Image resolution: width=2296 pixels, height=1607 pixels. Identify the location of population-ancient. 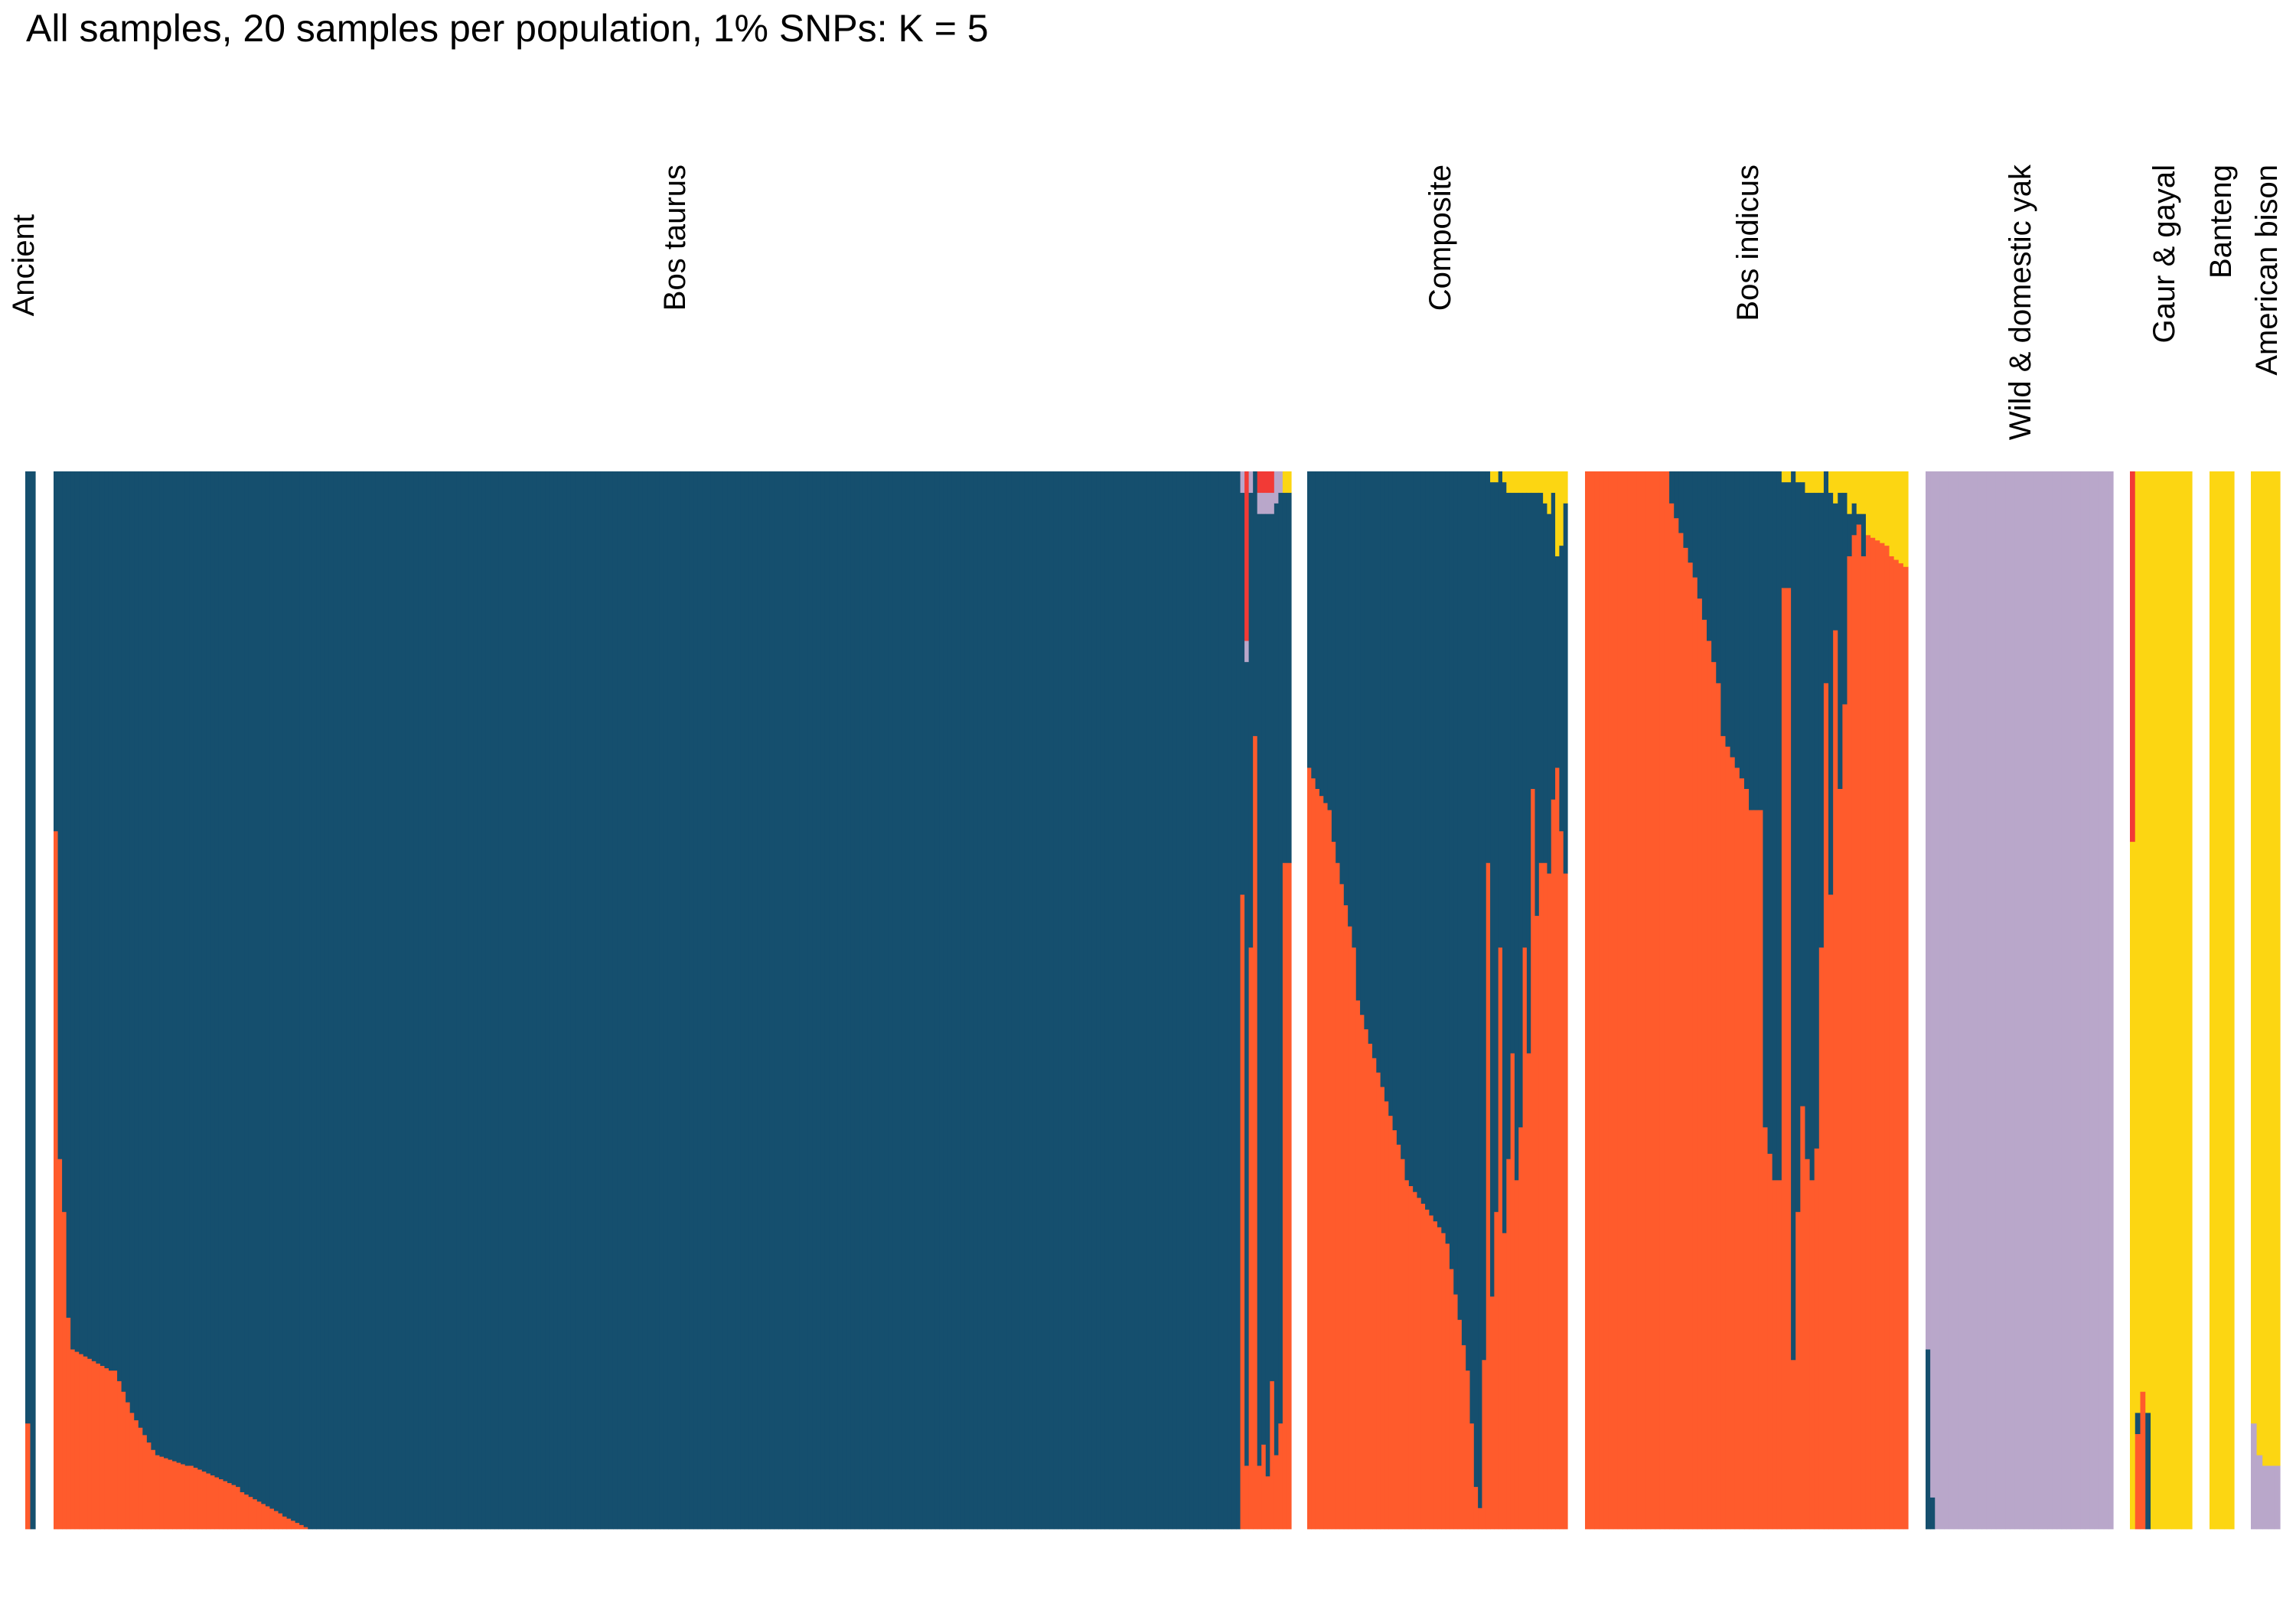
(30, 1000).